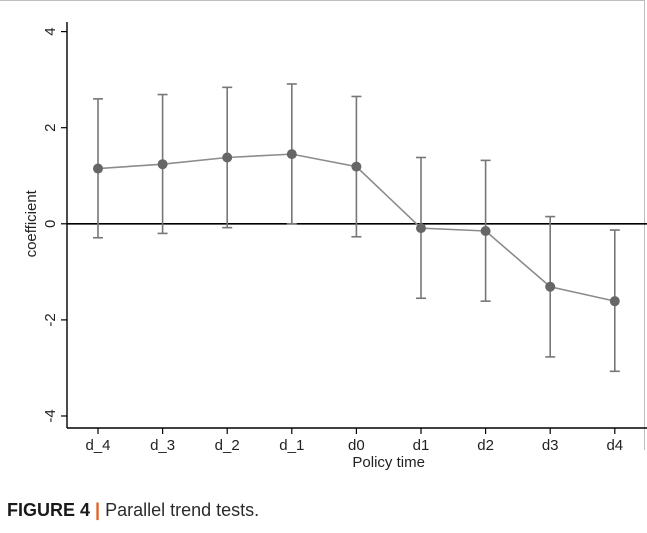  I want to click on x-tick-label: d2, so click(485, 445).